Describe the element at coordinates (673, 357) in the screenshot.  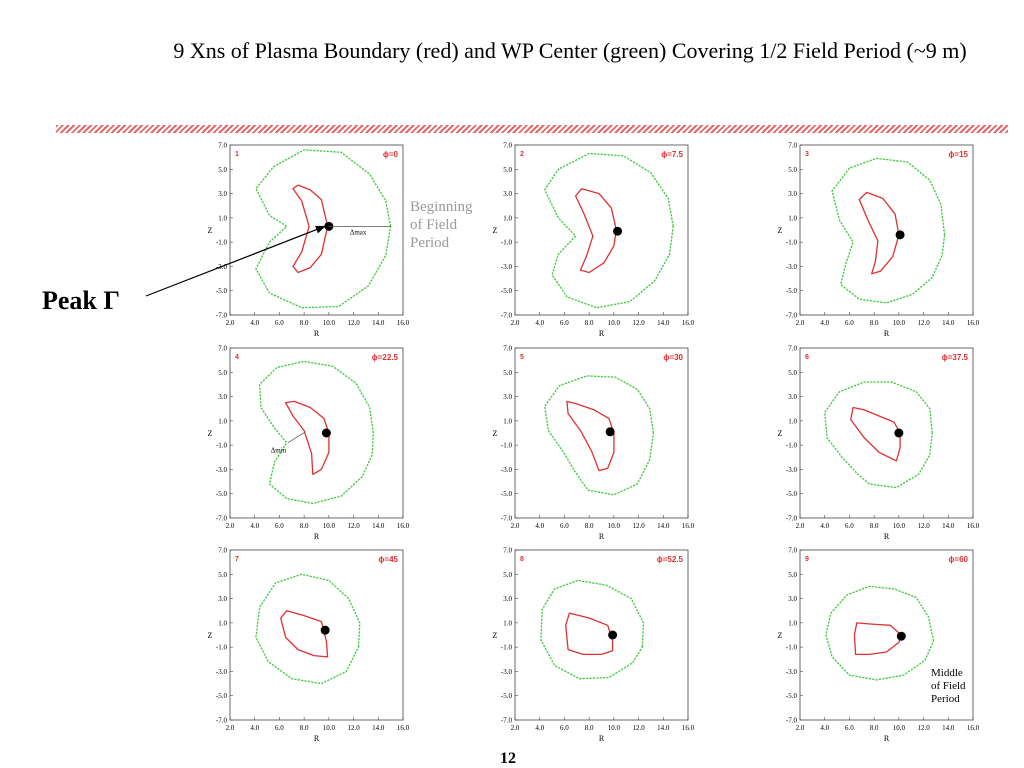
I see `phi-label: ϕ=30` at that location.